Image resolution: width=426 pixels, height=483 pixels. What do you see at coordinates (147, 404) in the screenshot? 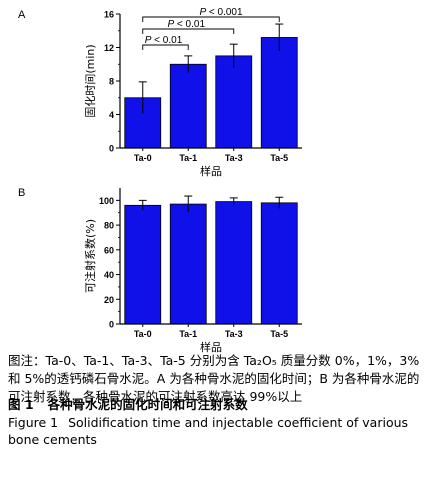
I see `figure-title-cn-text: 各种骨水泥的固化时间和可注射系数` at bounding box center [147, 404].